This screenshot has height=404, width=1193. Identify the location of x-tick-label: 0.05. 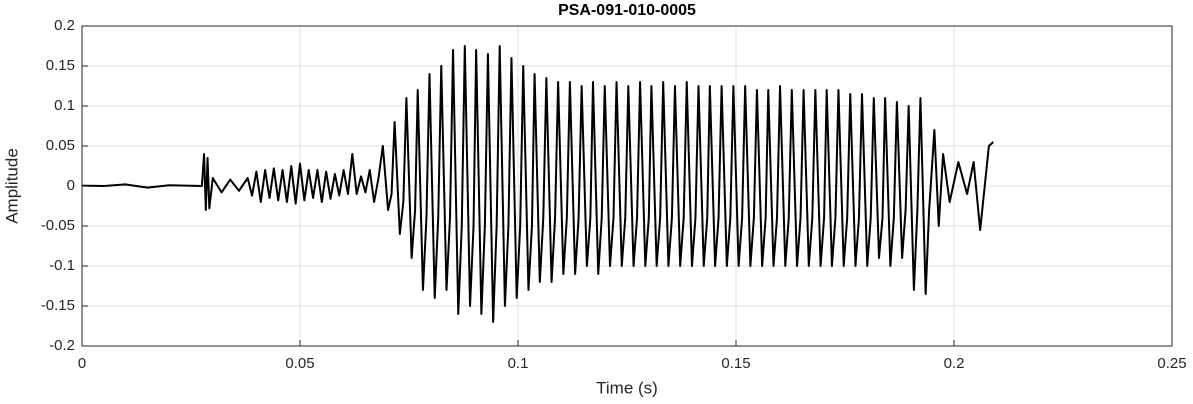
(299, 363).